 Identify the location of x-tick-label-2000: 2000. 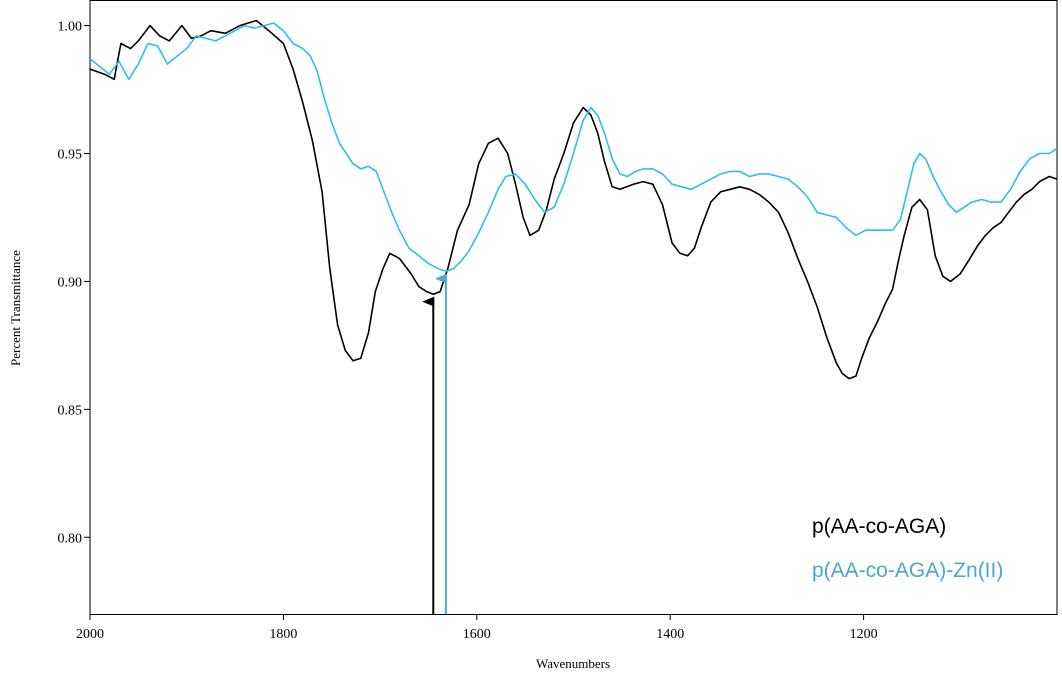
(90, 634).